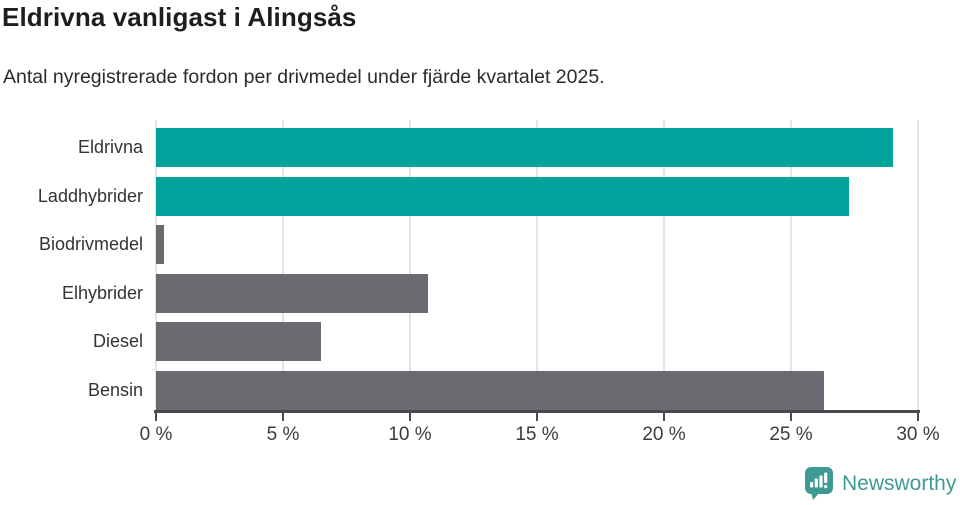 This screenshot has height=505, width=960. Describe the element at coordinates (410, 434) in the screenshot. I see `x-tick-label-10: 10 %` at that location.